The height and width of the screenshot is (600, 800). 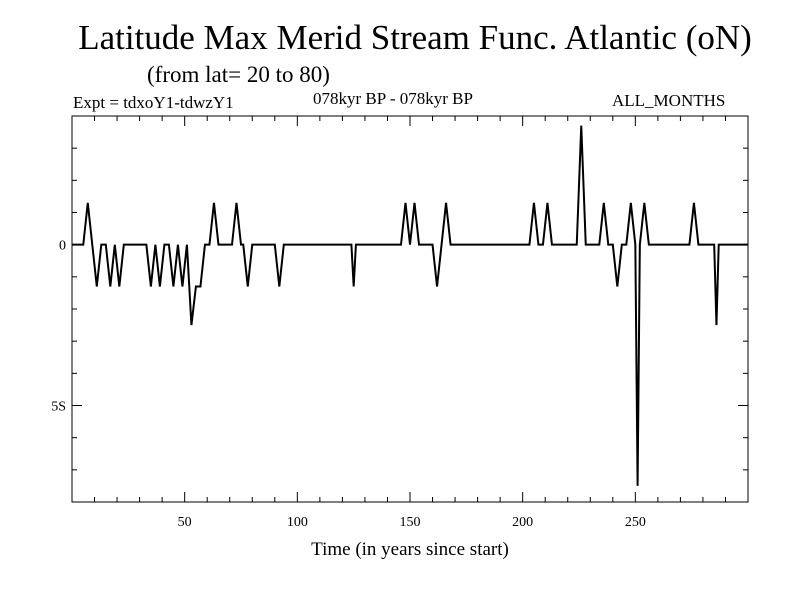 I want to click on x-tick-label: 50, so click(x=185, y=522).